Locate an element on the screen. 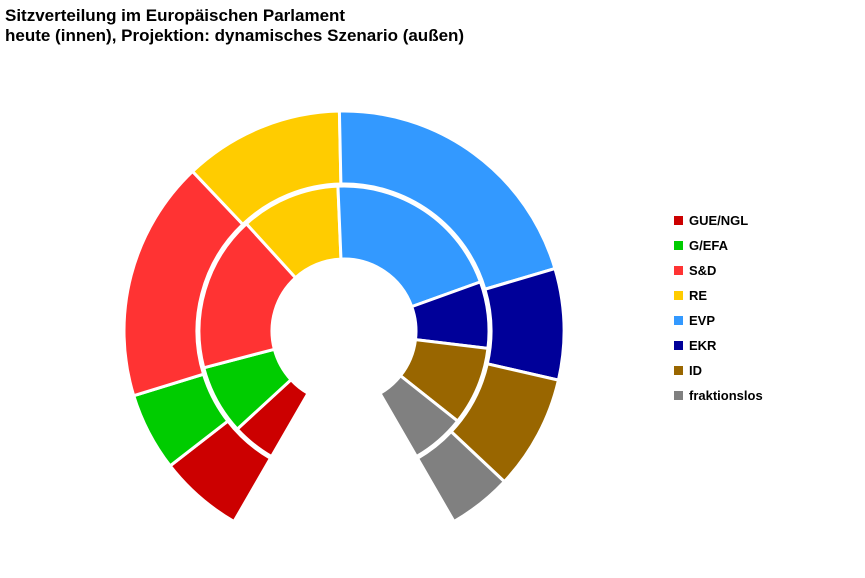 Image resolution: width=865 pixels, height=578 pixels. legend-item: S&D is located at coordinates (718, 270).